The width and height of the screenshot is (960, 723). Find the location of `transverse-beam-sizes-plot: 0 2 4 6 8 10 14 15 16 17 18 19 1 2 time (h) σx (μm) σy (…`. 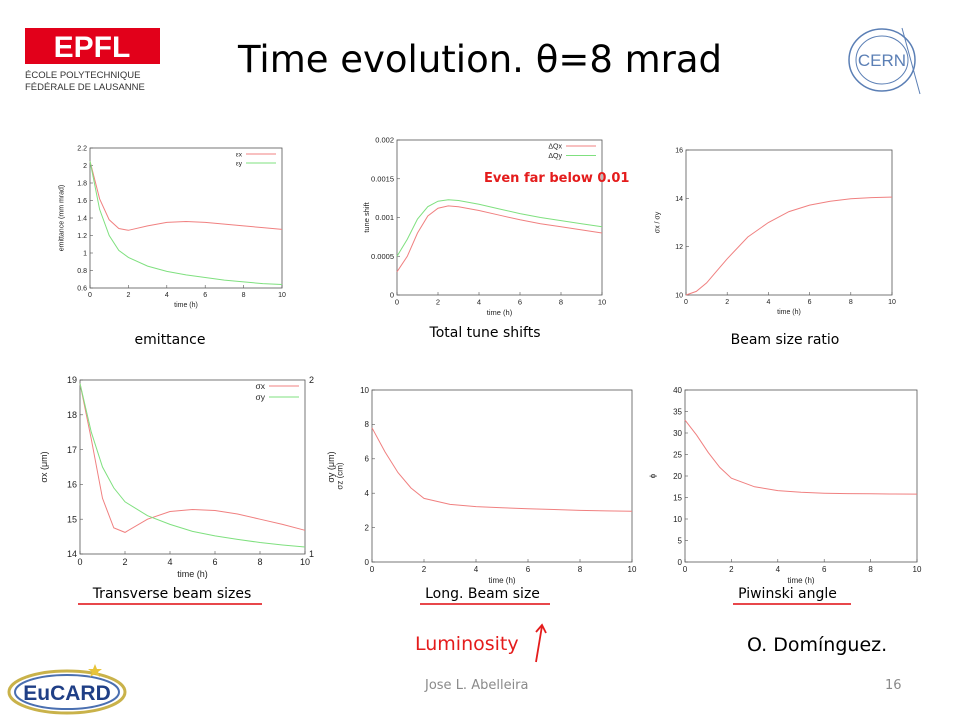

transverse-beam-sizes-plot: 0 2 4 6 8 10 14 15 16 17 18 19 1 2 time (h) σx (μm) σy (… is located at coordinates (187, 477).